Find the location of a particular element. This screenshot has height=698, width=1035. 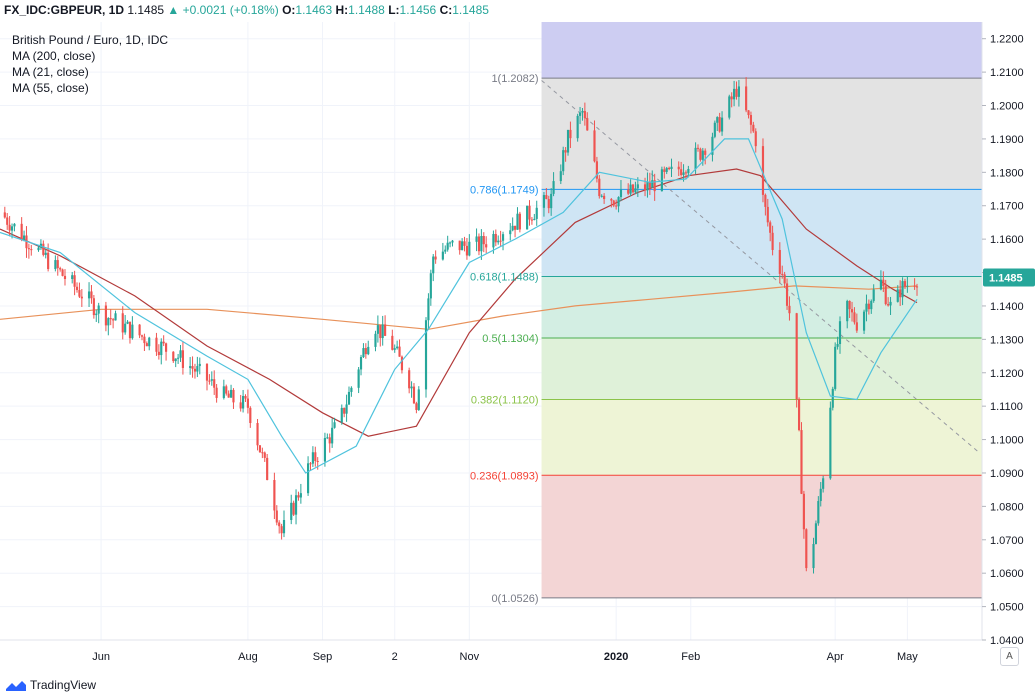

low-label: L: is located at coordinates (394, 10).